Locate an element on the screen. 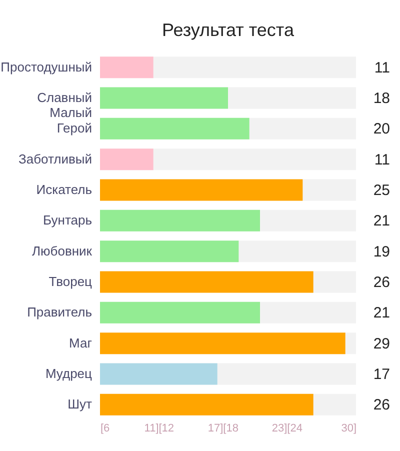  x-tick-label: 30] is located at coordinates (348, 428).